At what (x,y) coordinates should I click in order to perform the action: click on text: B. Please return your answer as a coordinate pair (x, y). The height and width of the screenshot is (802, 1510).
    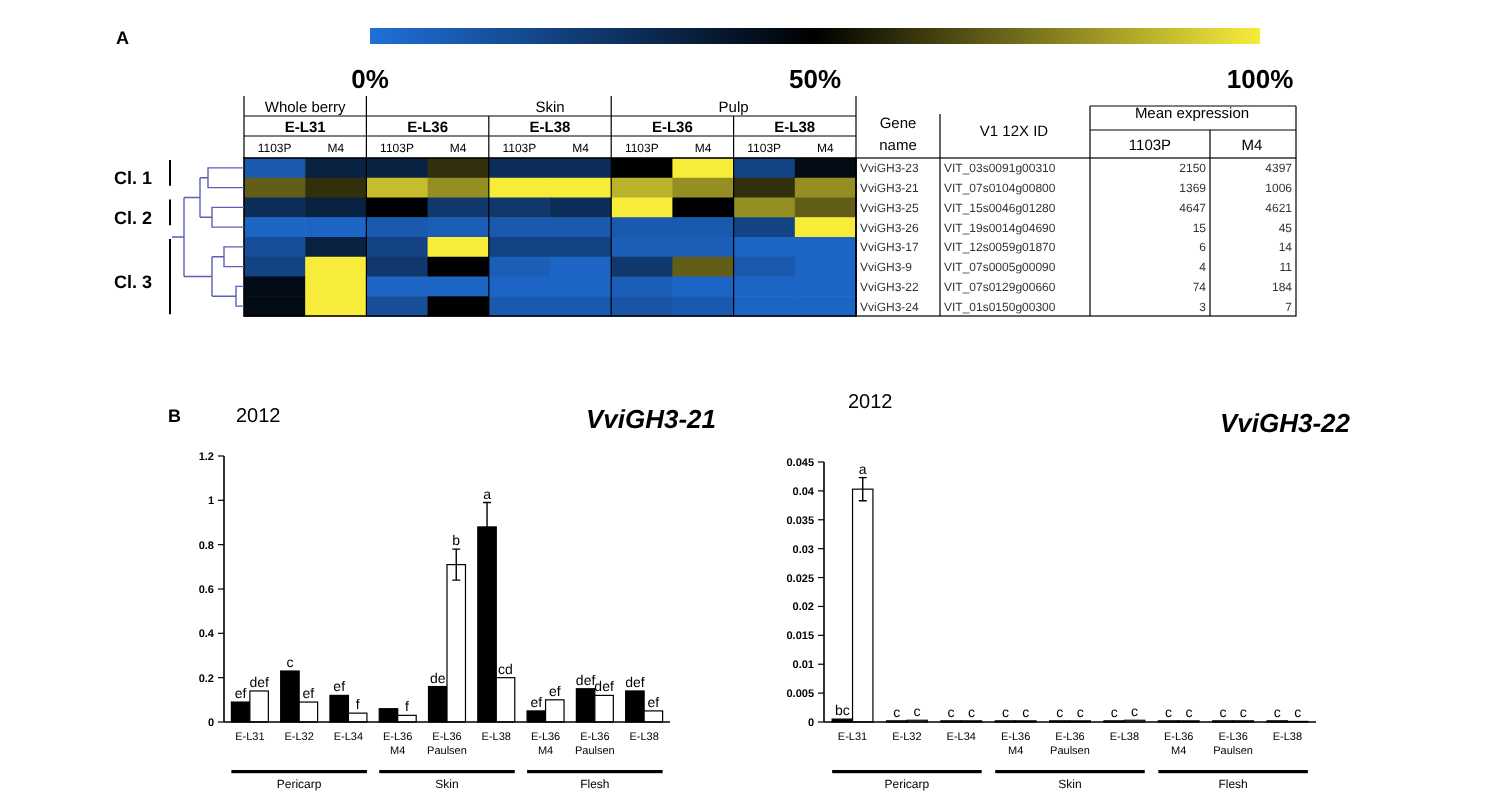
    Looking at the image, I should click on (175, 416).